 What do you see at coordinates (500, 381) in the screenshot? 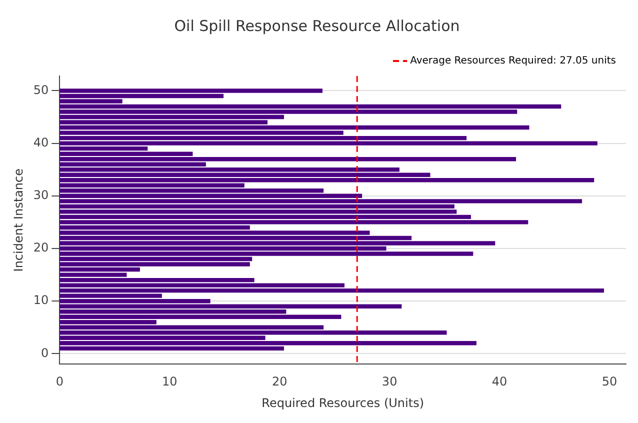
I see `x-tick-label: 40` at bounding box center [500, 381].